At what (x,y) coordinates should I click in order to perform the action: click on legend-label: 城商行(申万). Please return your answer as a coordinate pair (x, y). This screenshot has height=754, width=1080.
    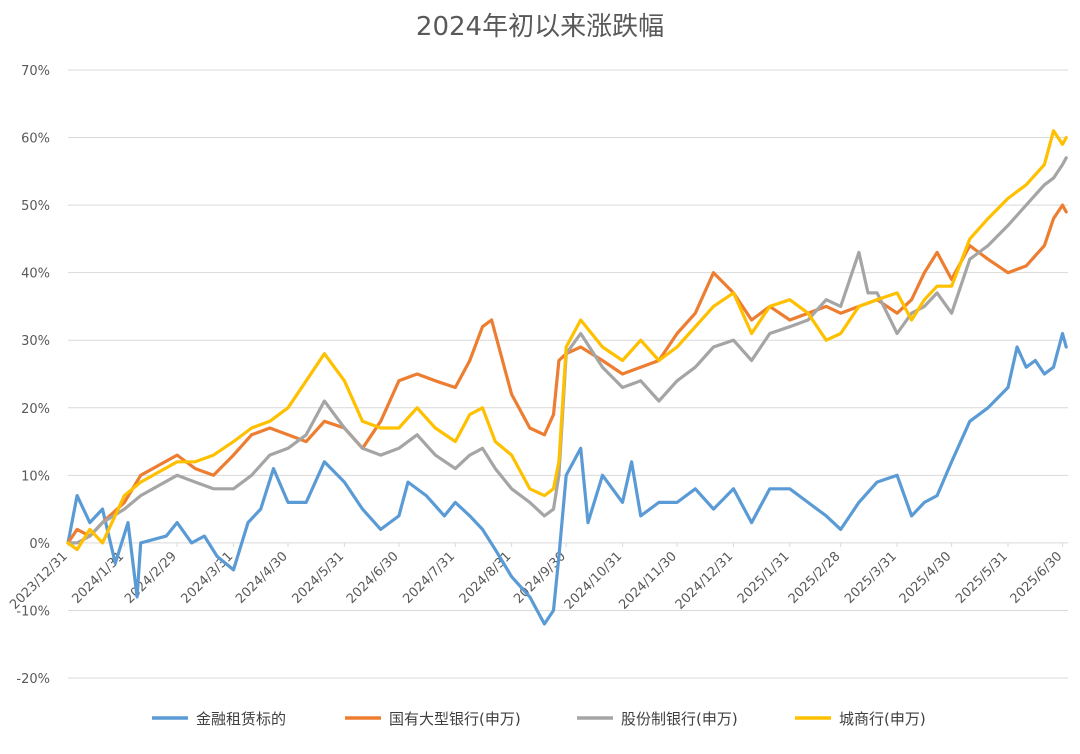
    Looking at the image, I should click on (882, 719).